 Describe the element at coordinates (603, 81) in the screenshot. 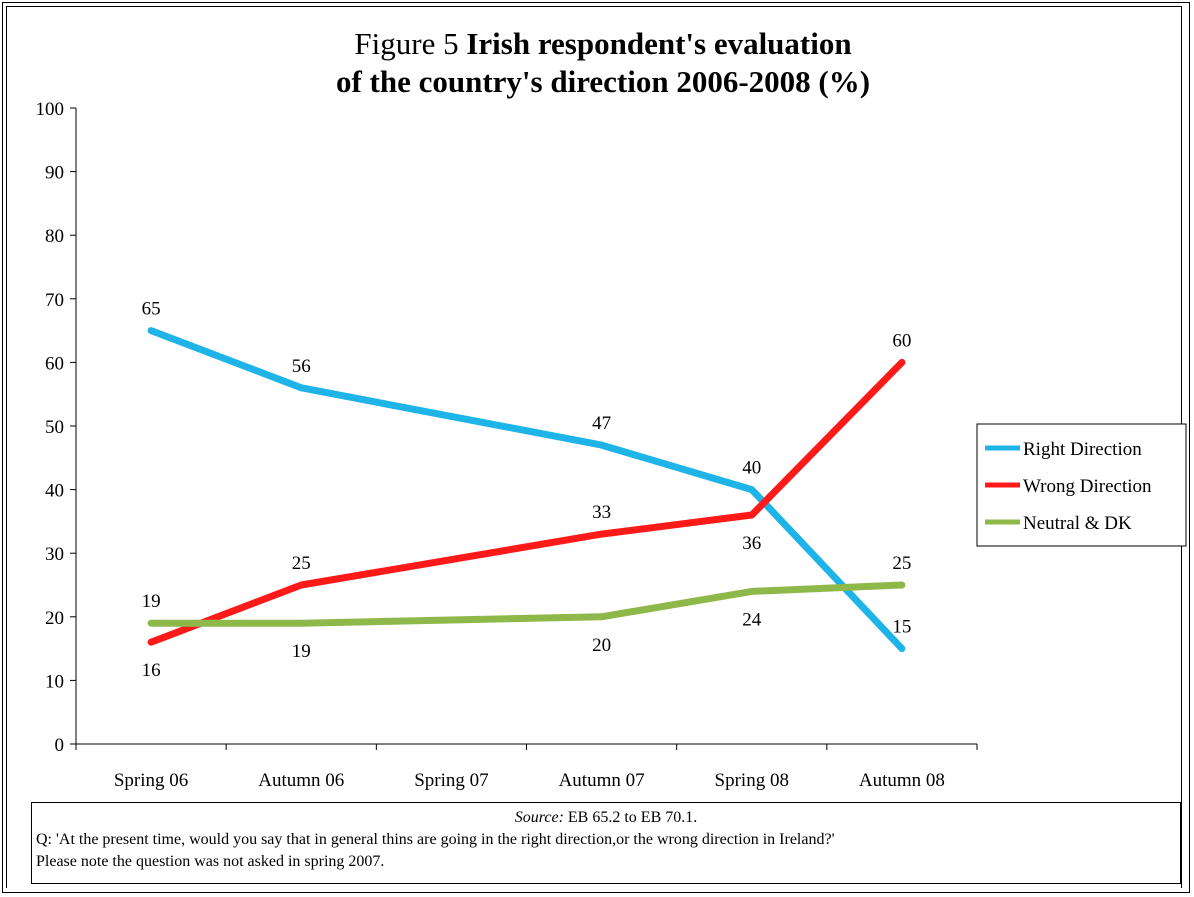

I see `chart-title-line2: of the country's direction 2006-2008 (%)` at that location.